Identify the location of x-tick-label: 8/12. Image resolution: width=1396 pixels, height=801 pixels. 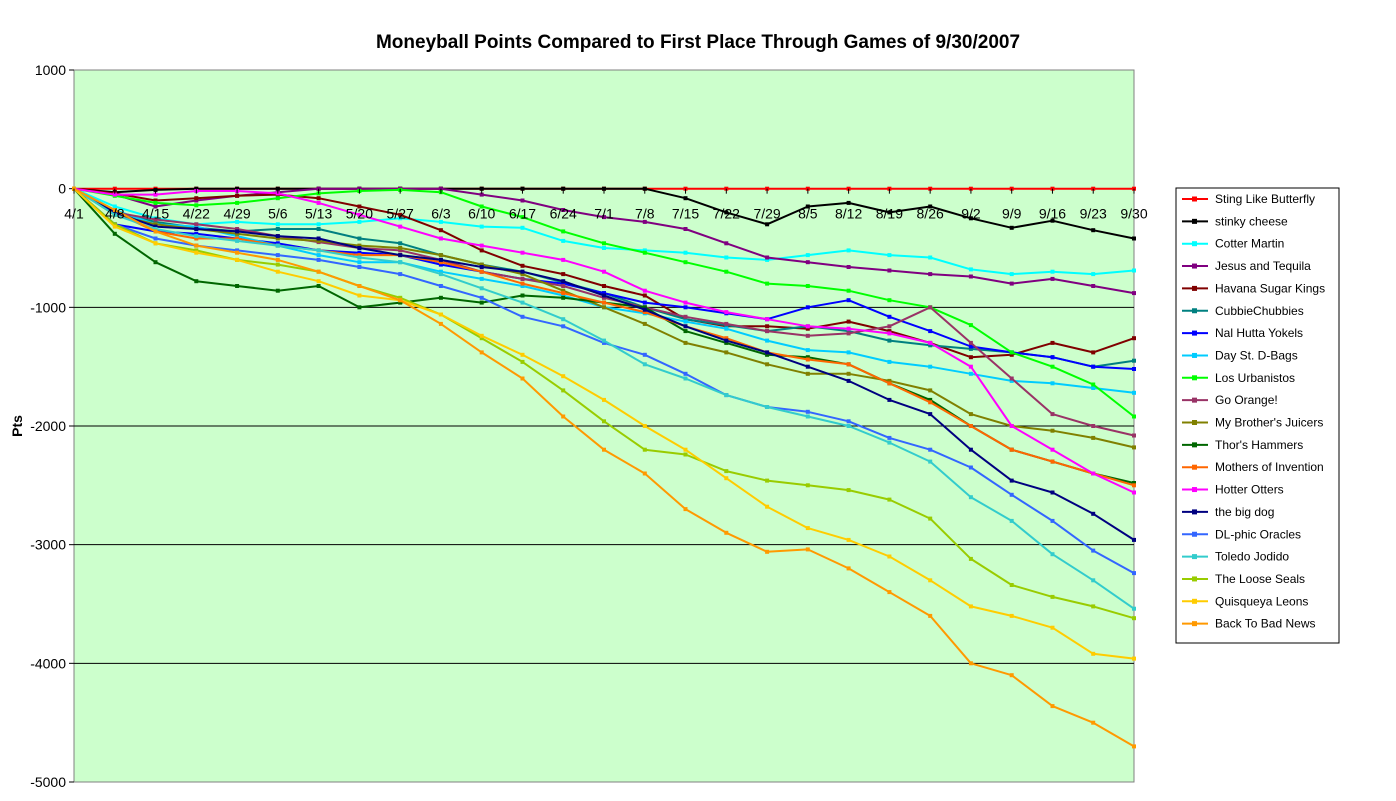
(848, 214).